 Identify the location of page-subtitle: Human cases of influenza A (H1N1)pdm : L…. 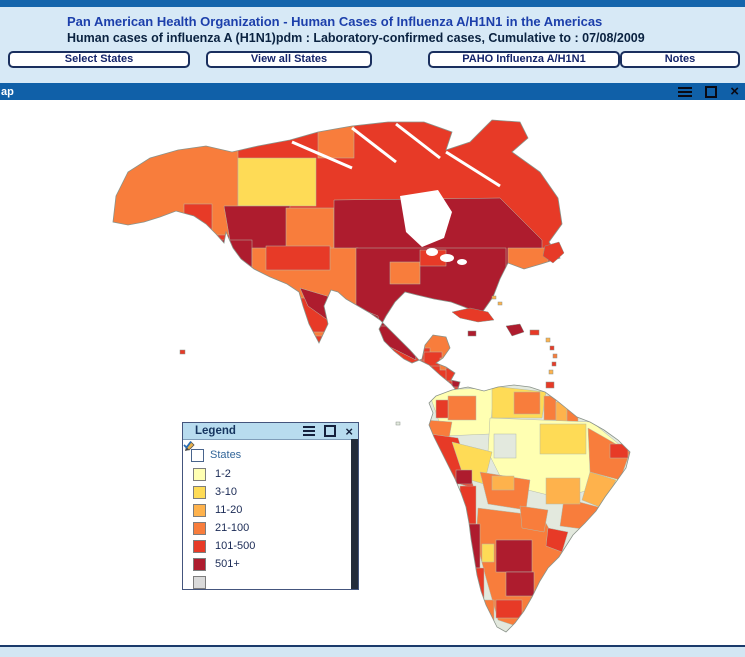
(356, 38).